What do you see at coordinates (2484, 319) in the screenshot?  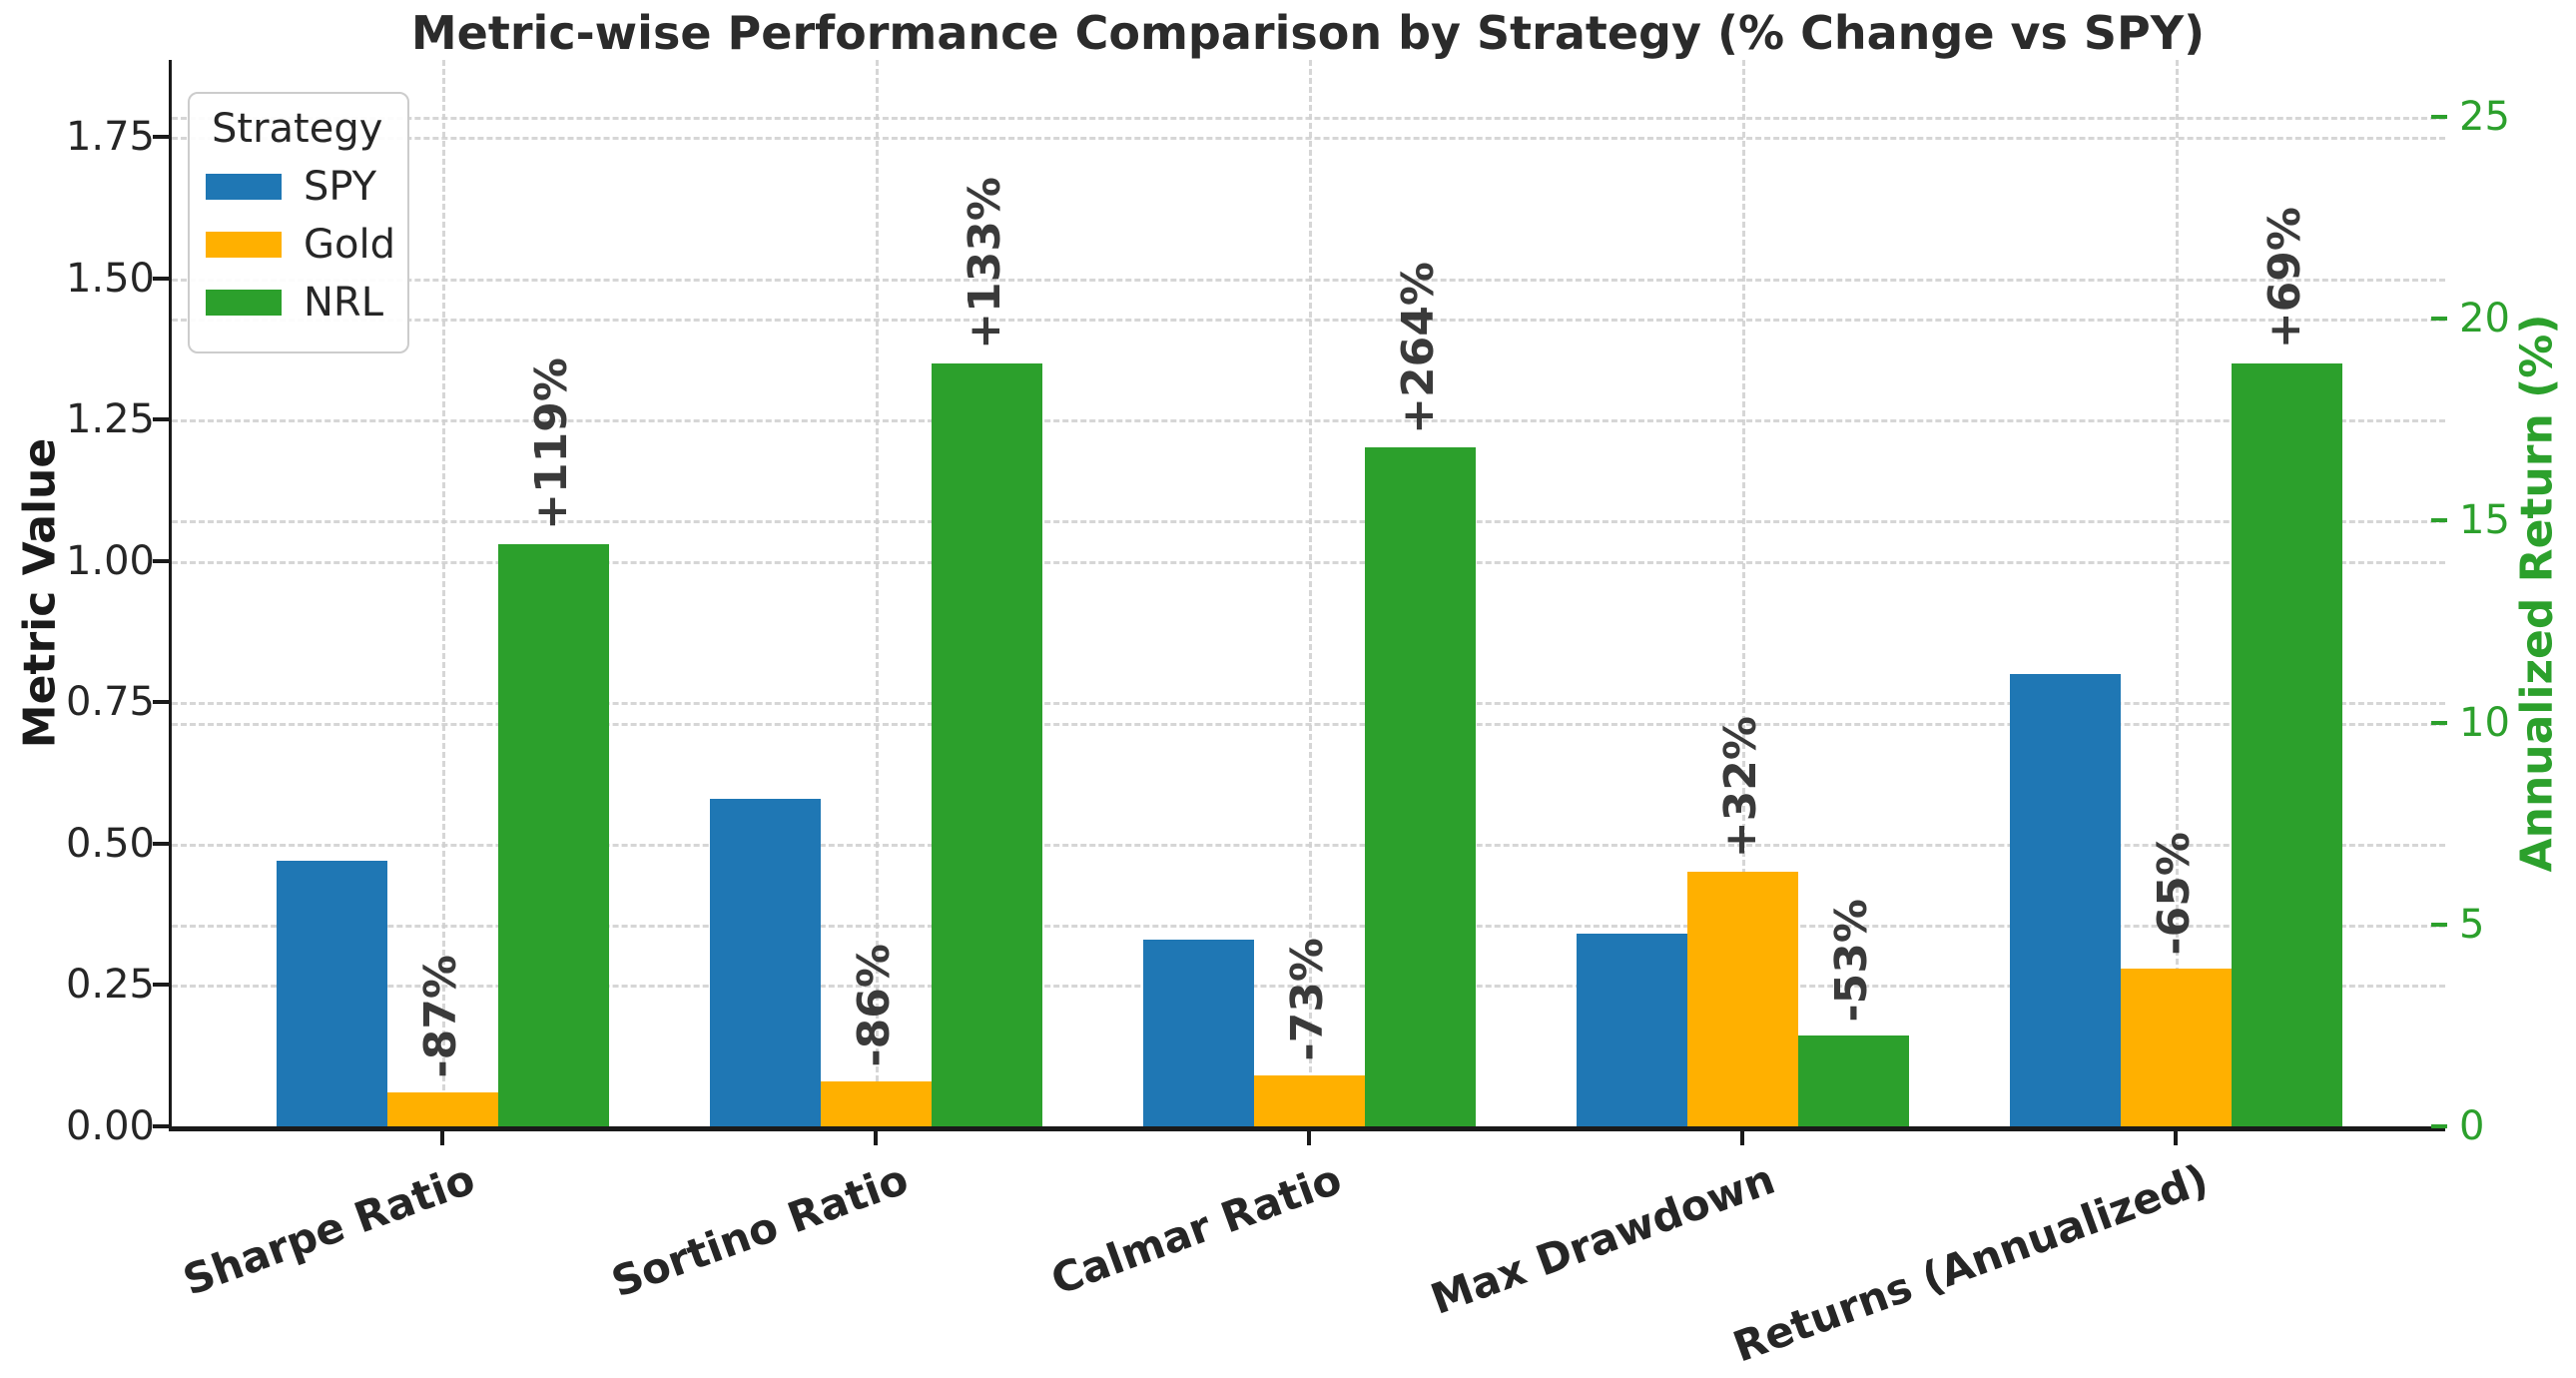 I see `right-tick-label: 20` at bounding box center [2484, 319].